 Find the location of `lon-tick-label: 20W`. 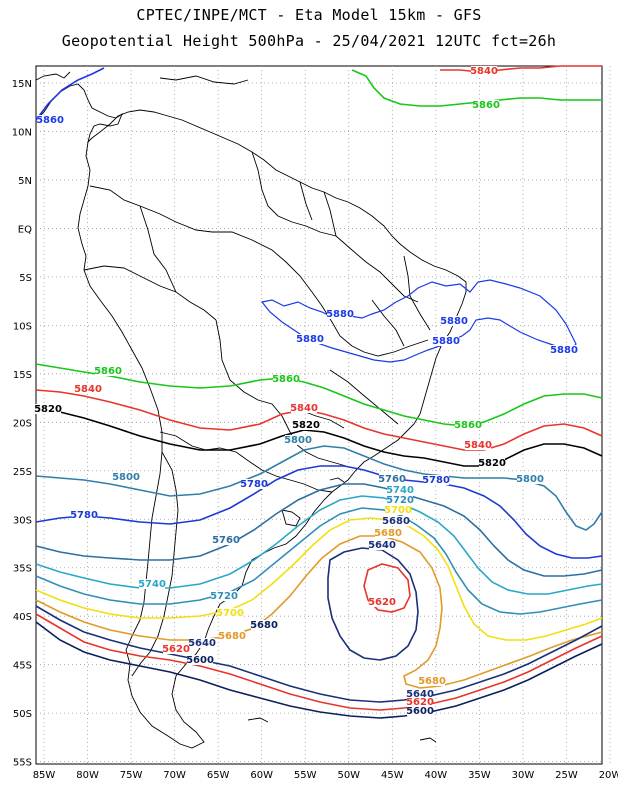

lon-tick-label: 20W is located at coordinates (608, 775).